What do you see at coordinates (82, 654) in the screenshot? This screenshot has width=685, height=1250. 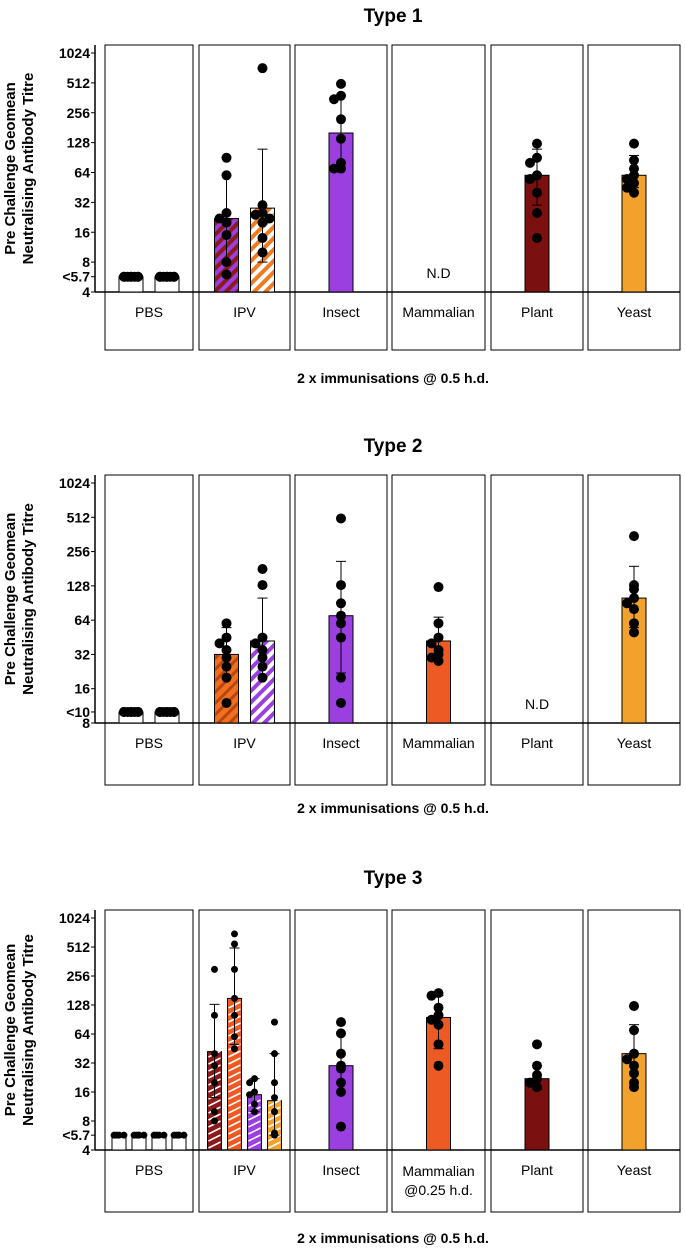 I see `y-tick-label: 32` at bounding box center [82, 654].